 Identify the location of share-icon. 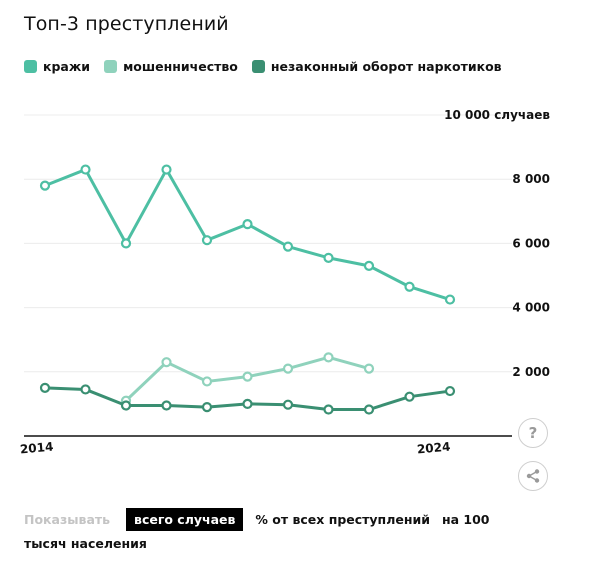
(533, 476).